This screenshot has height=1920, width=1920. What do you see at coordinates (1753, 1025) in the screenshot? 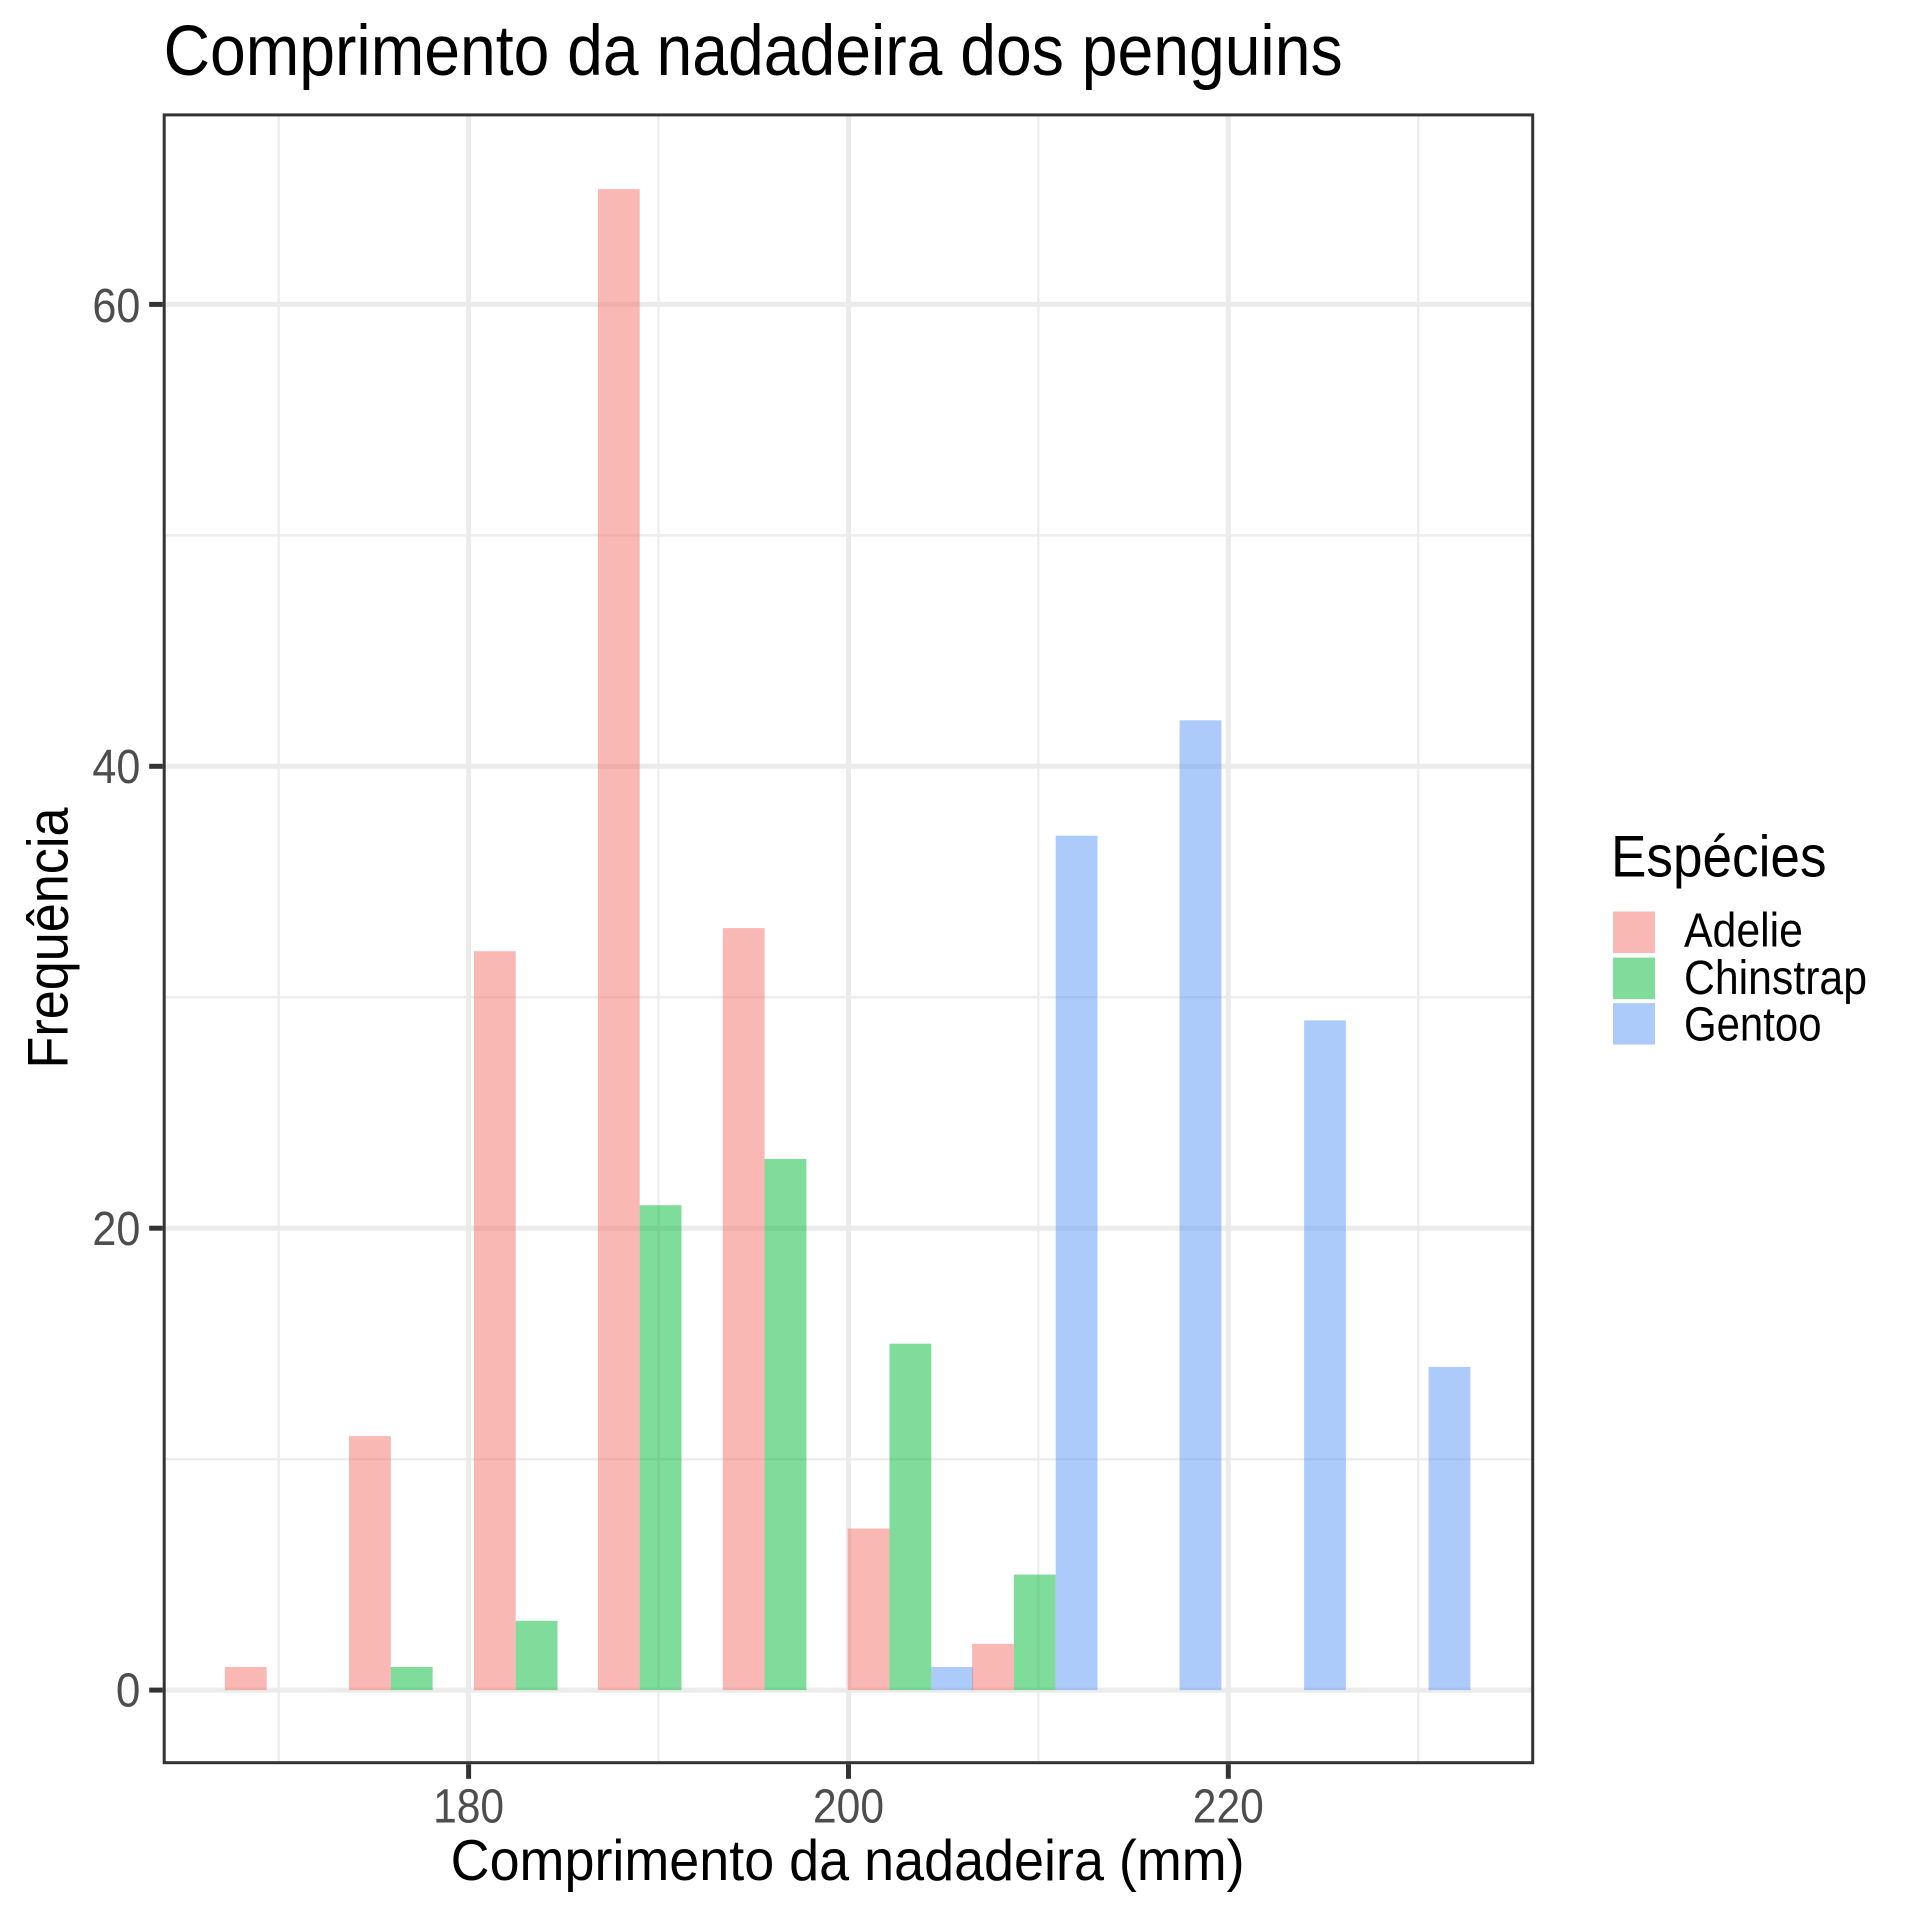
I see `svg-text: Gentoo` at bounding box center [1753, 1025].